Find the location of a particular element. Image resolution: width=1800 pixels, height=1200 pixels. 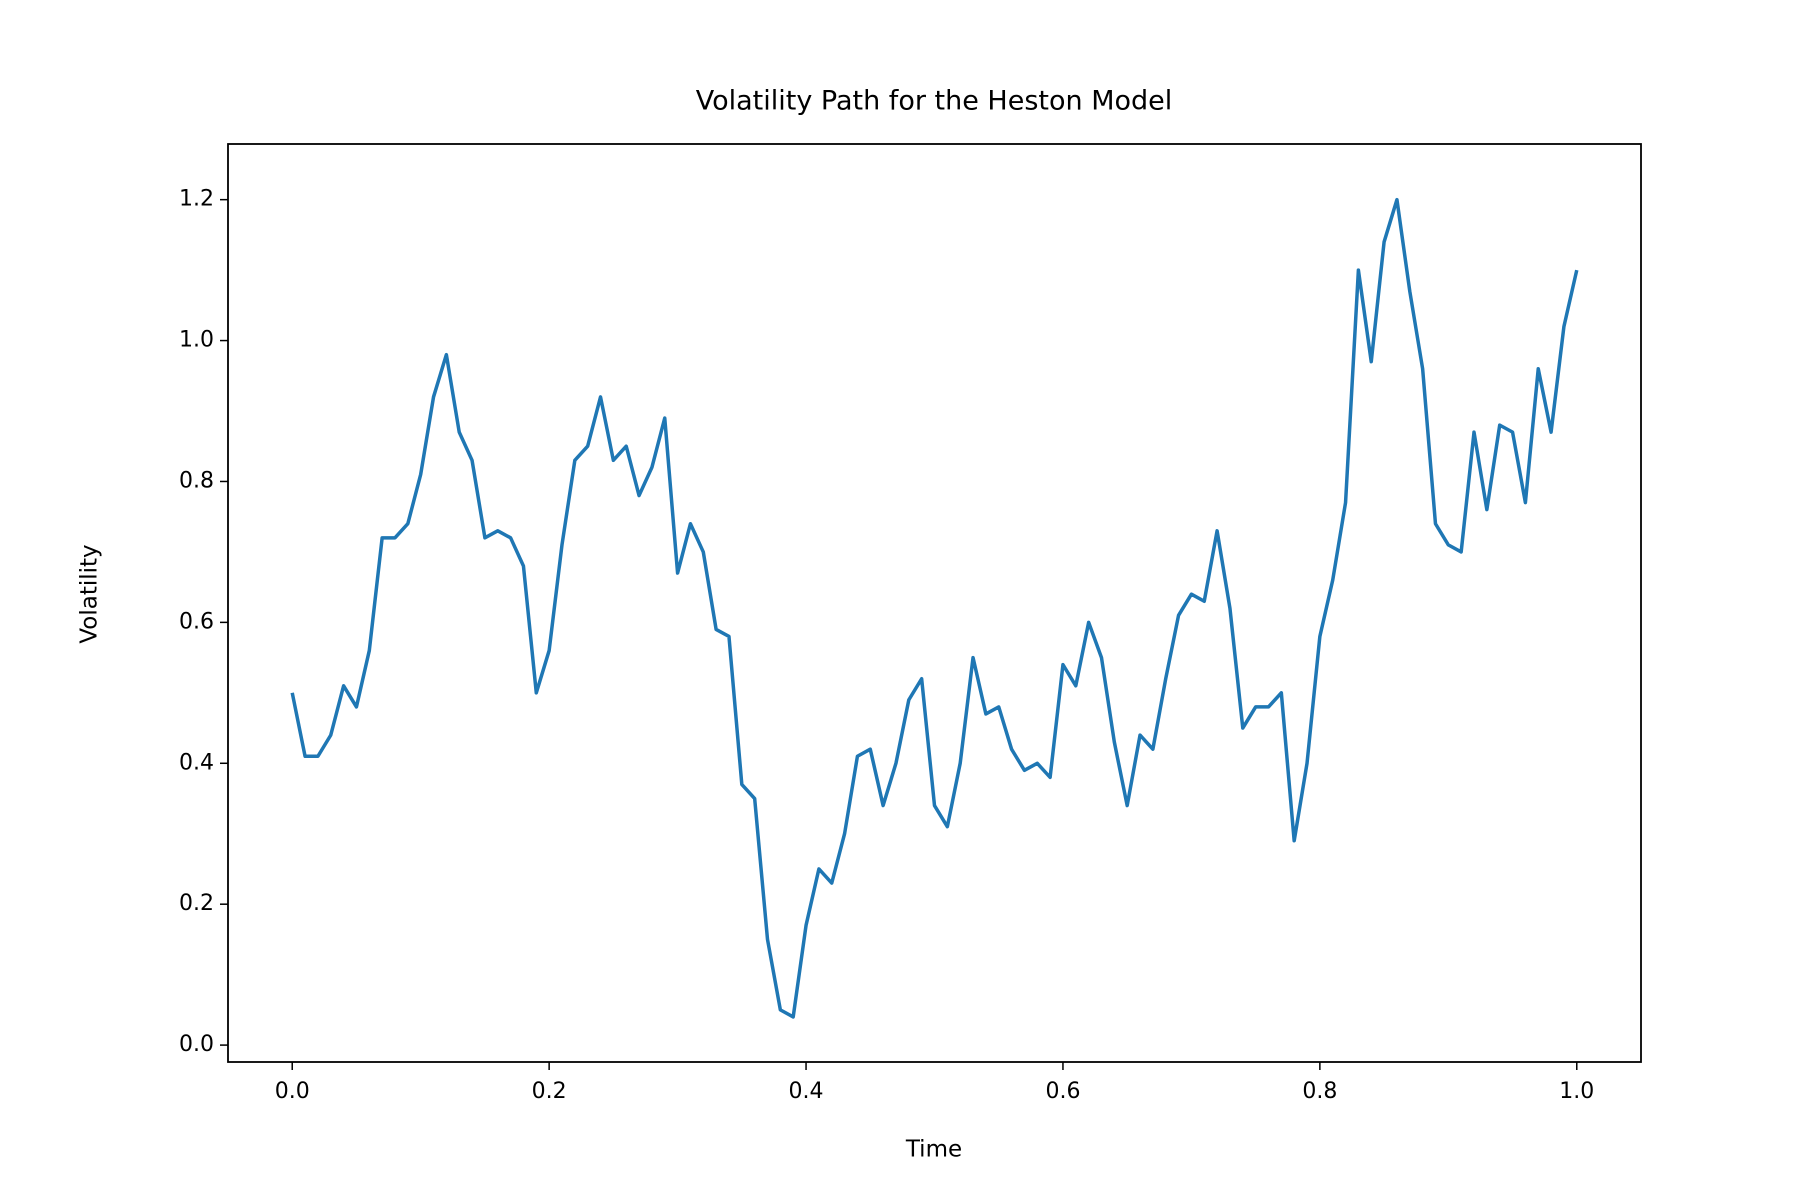

y-tick-label: 0.8 is located at coordinates (196, 480).